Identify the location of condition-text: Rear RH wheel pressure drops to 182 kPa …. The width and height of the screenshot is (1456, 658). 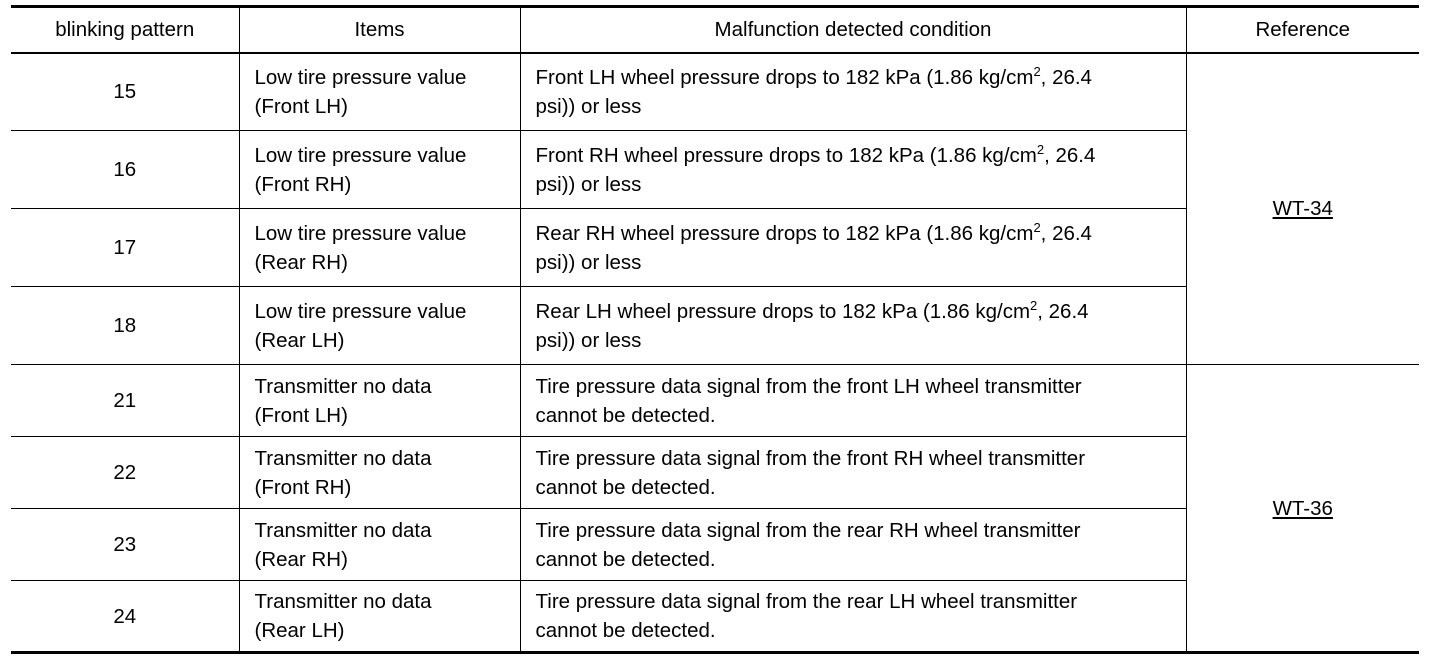
(784, 233).